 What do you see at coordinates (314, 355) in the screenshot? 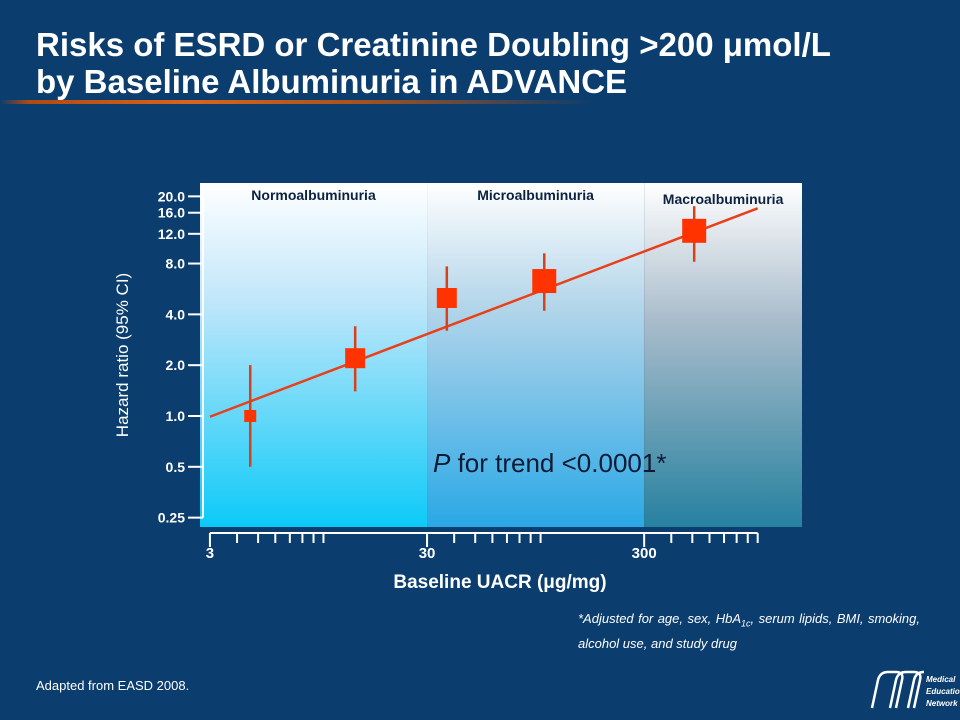
I see `region-normoalbuminuria` at bounding box center [314, 355].